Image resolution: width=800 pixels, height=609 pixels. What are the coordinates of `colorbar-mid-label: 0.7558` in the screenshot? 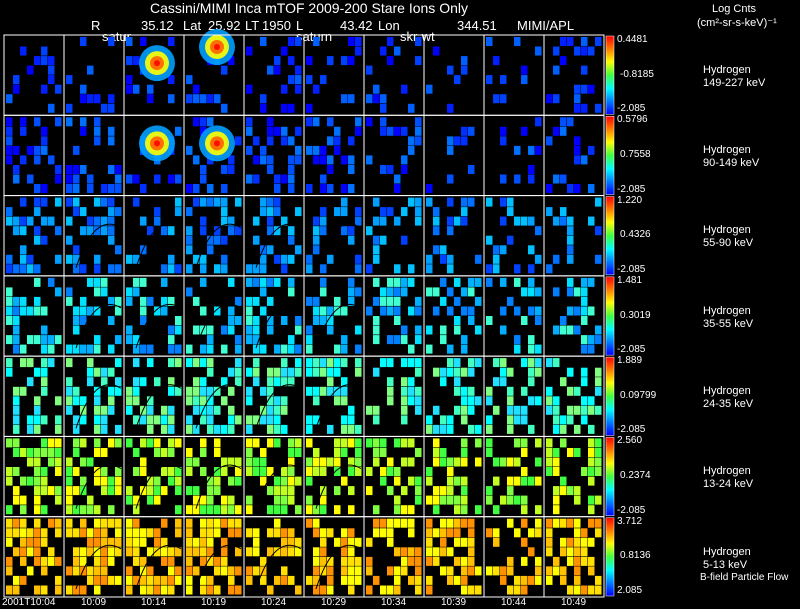 It's located at (635, 154).